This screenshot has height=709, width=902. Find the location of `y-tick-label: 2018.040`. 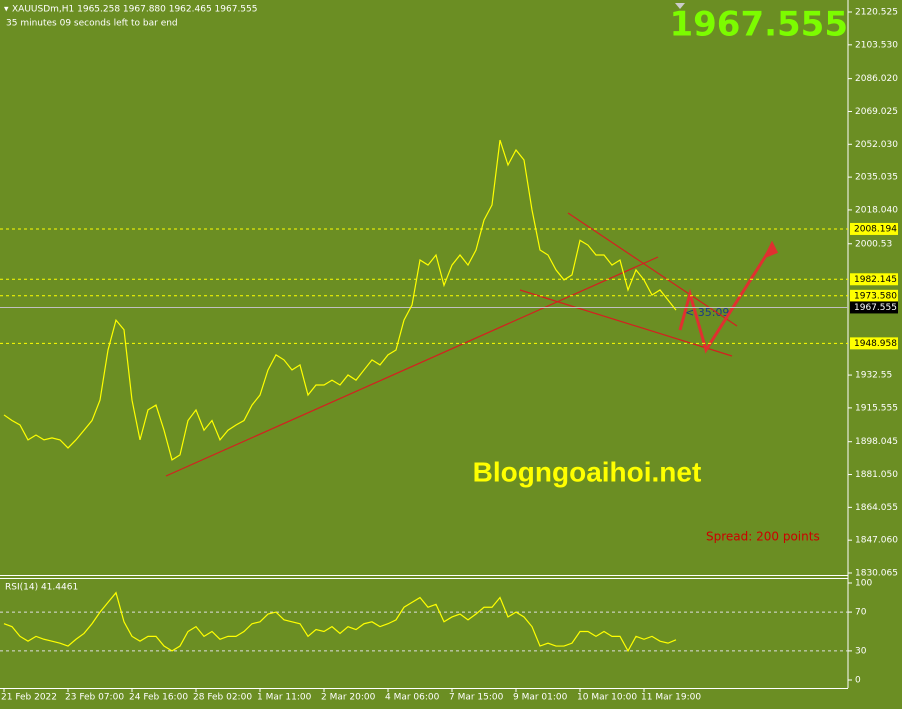

y-tick-label: 2018.040 is located at coordinates (876, 210).